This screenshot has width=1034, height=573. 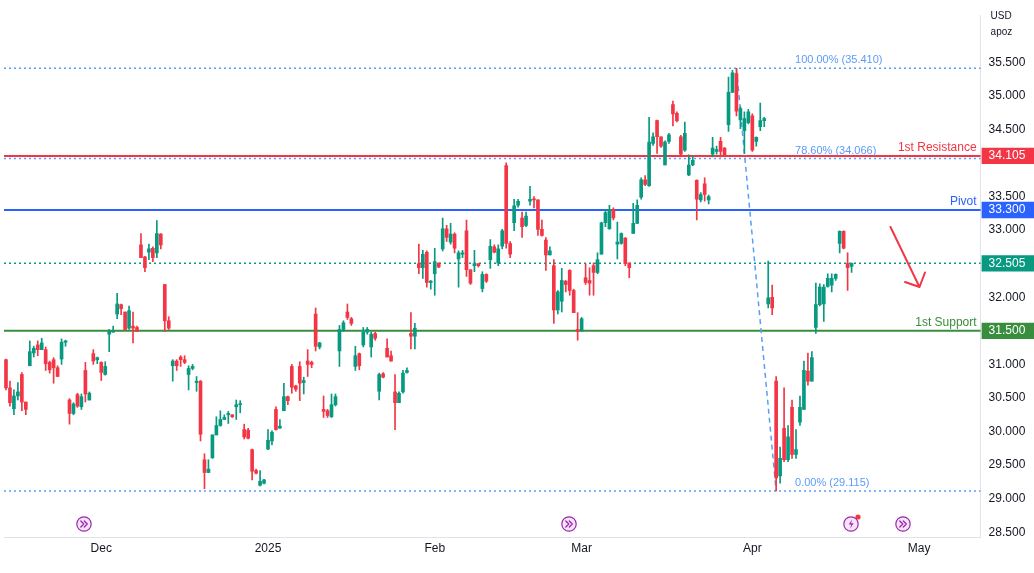 What do you see at coordinates (937, 146) in the screenshot?
I see `ref-line-label: 1st Resistance` at bounding box center [937, 146].